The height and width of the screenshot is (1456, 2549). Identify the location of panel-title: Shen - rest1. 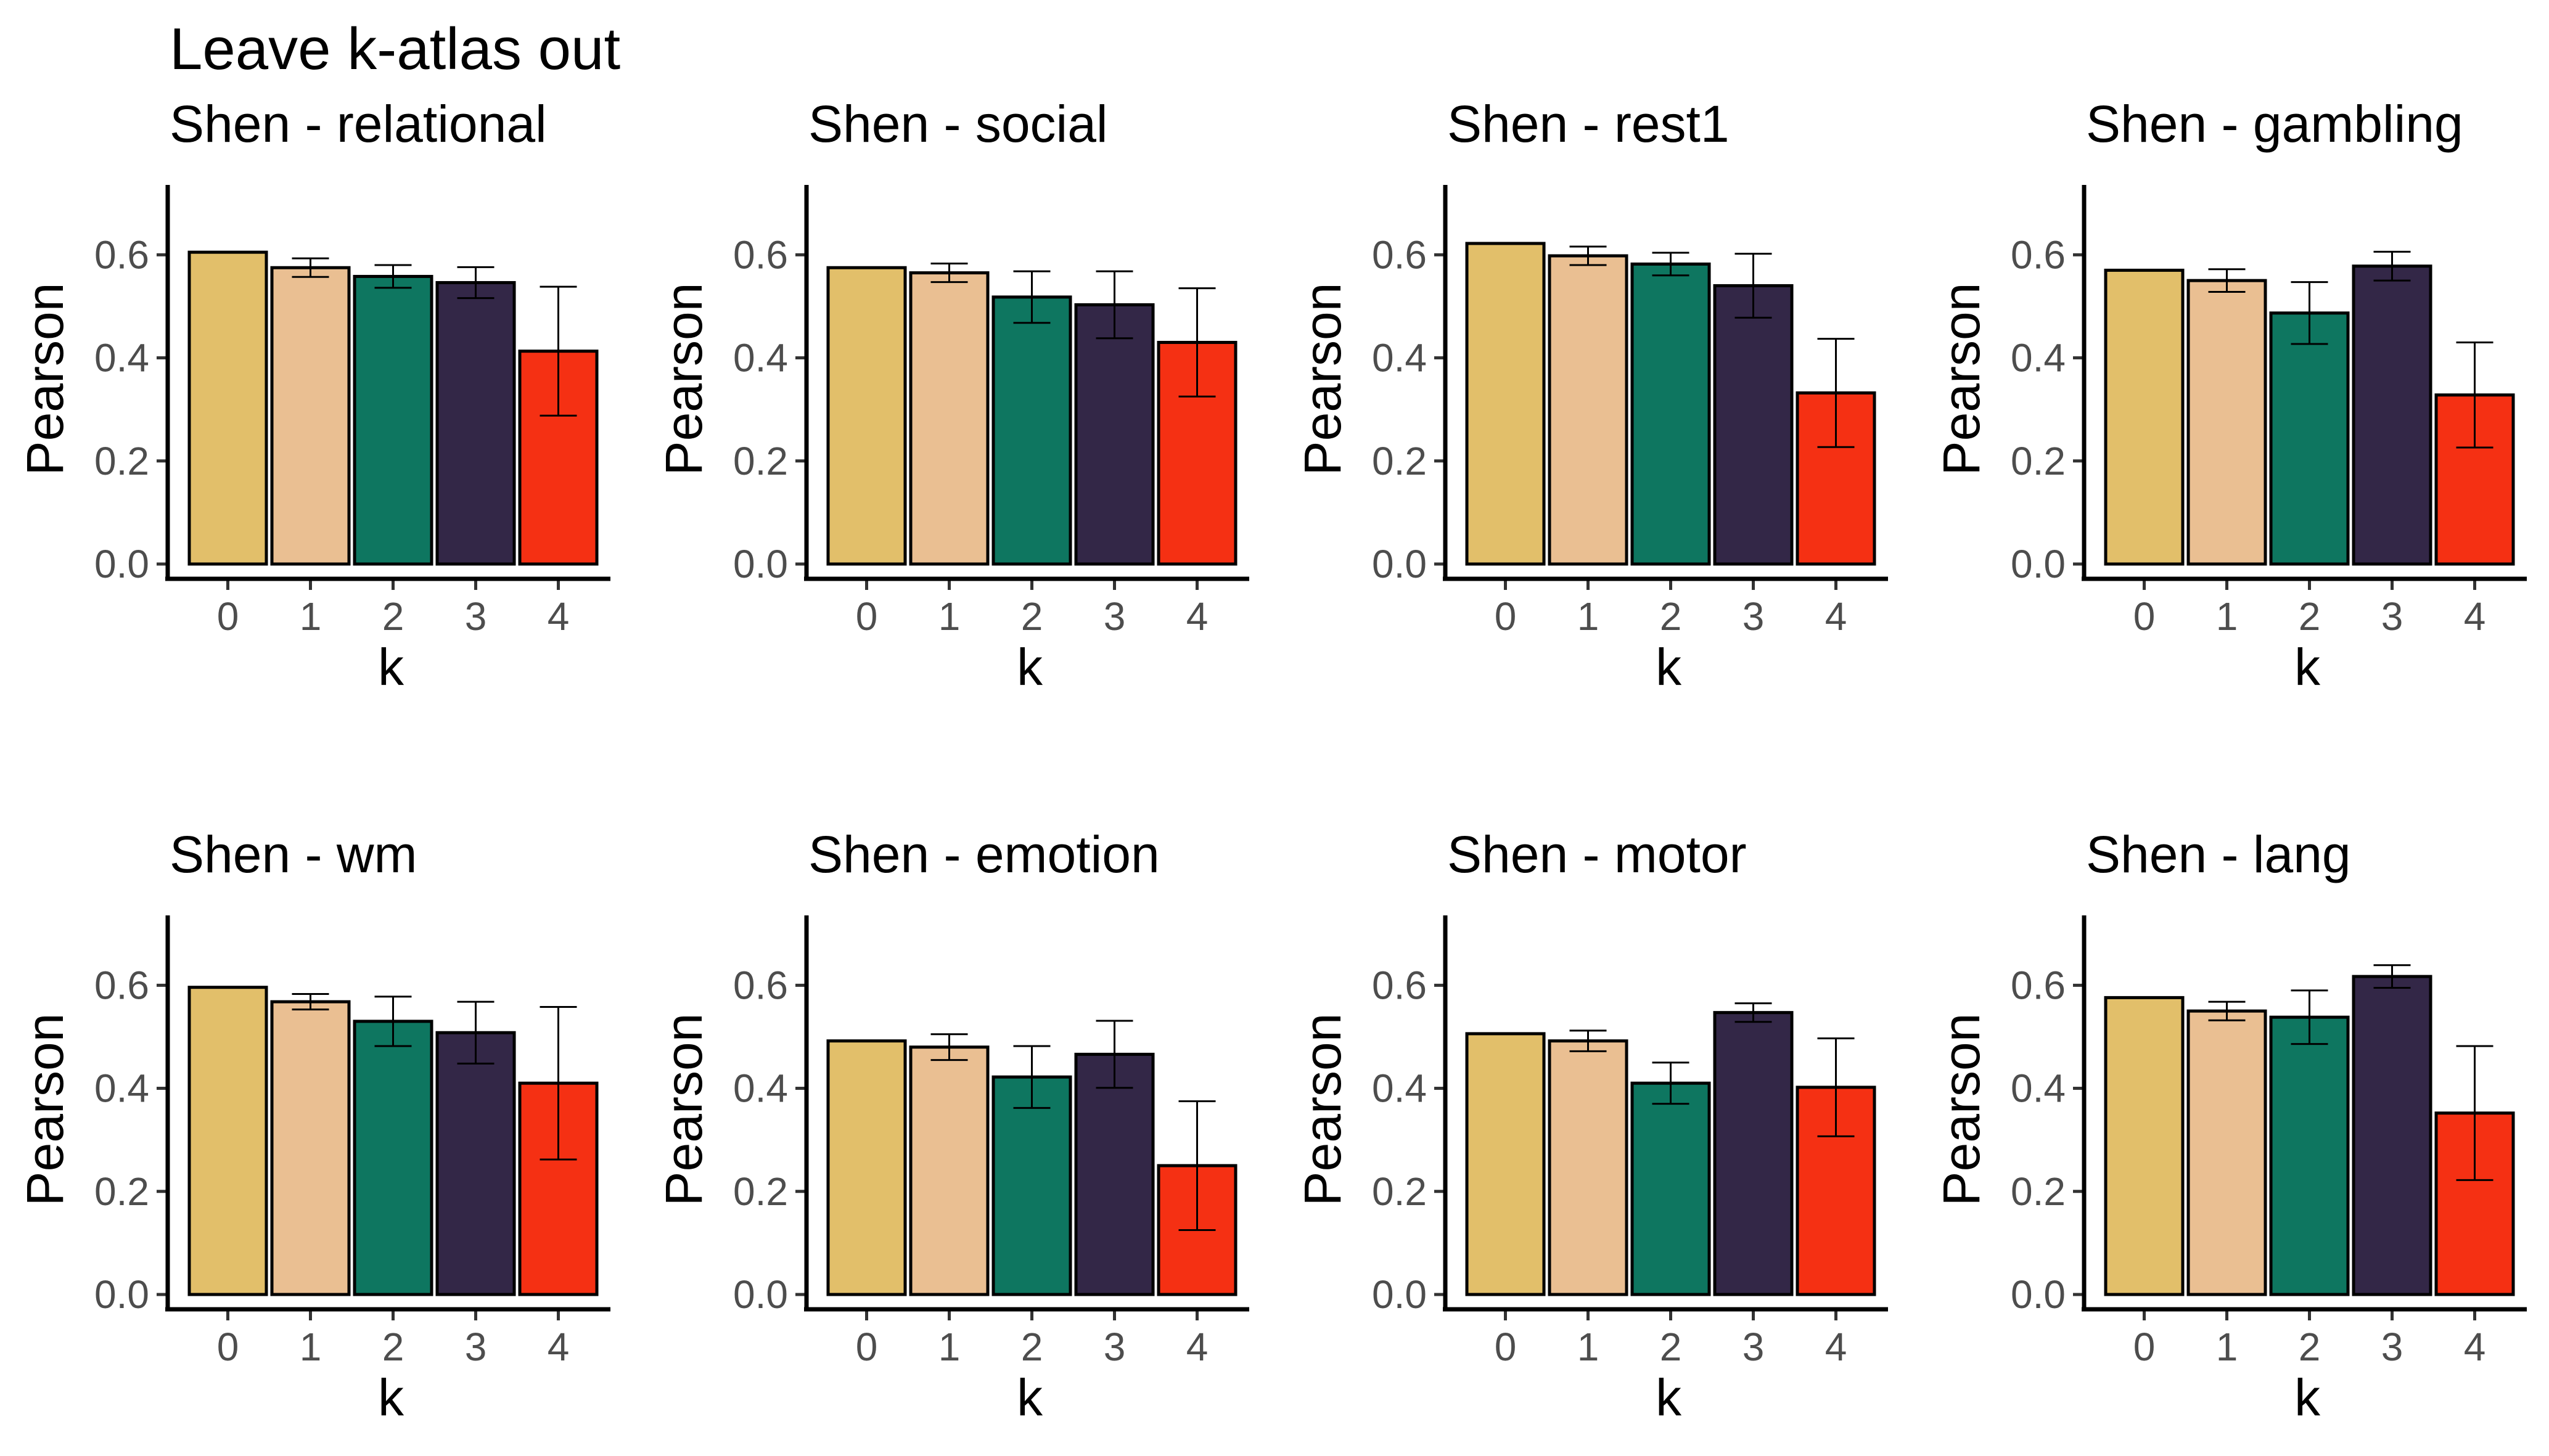
(1589, 124).